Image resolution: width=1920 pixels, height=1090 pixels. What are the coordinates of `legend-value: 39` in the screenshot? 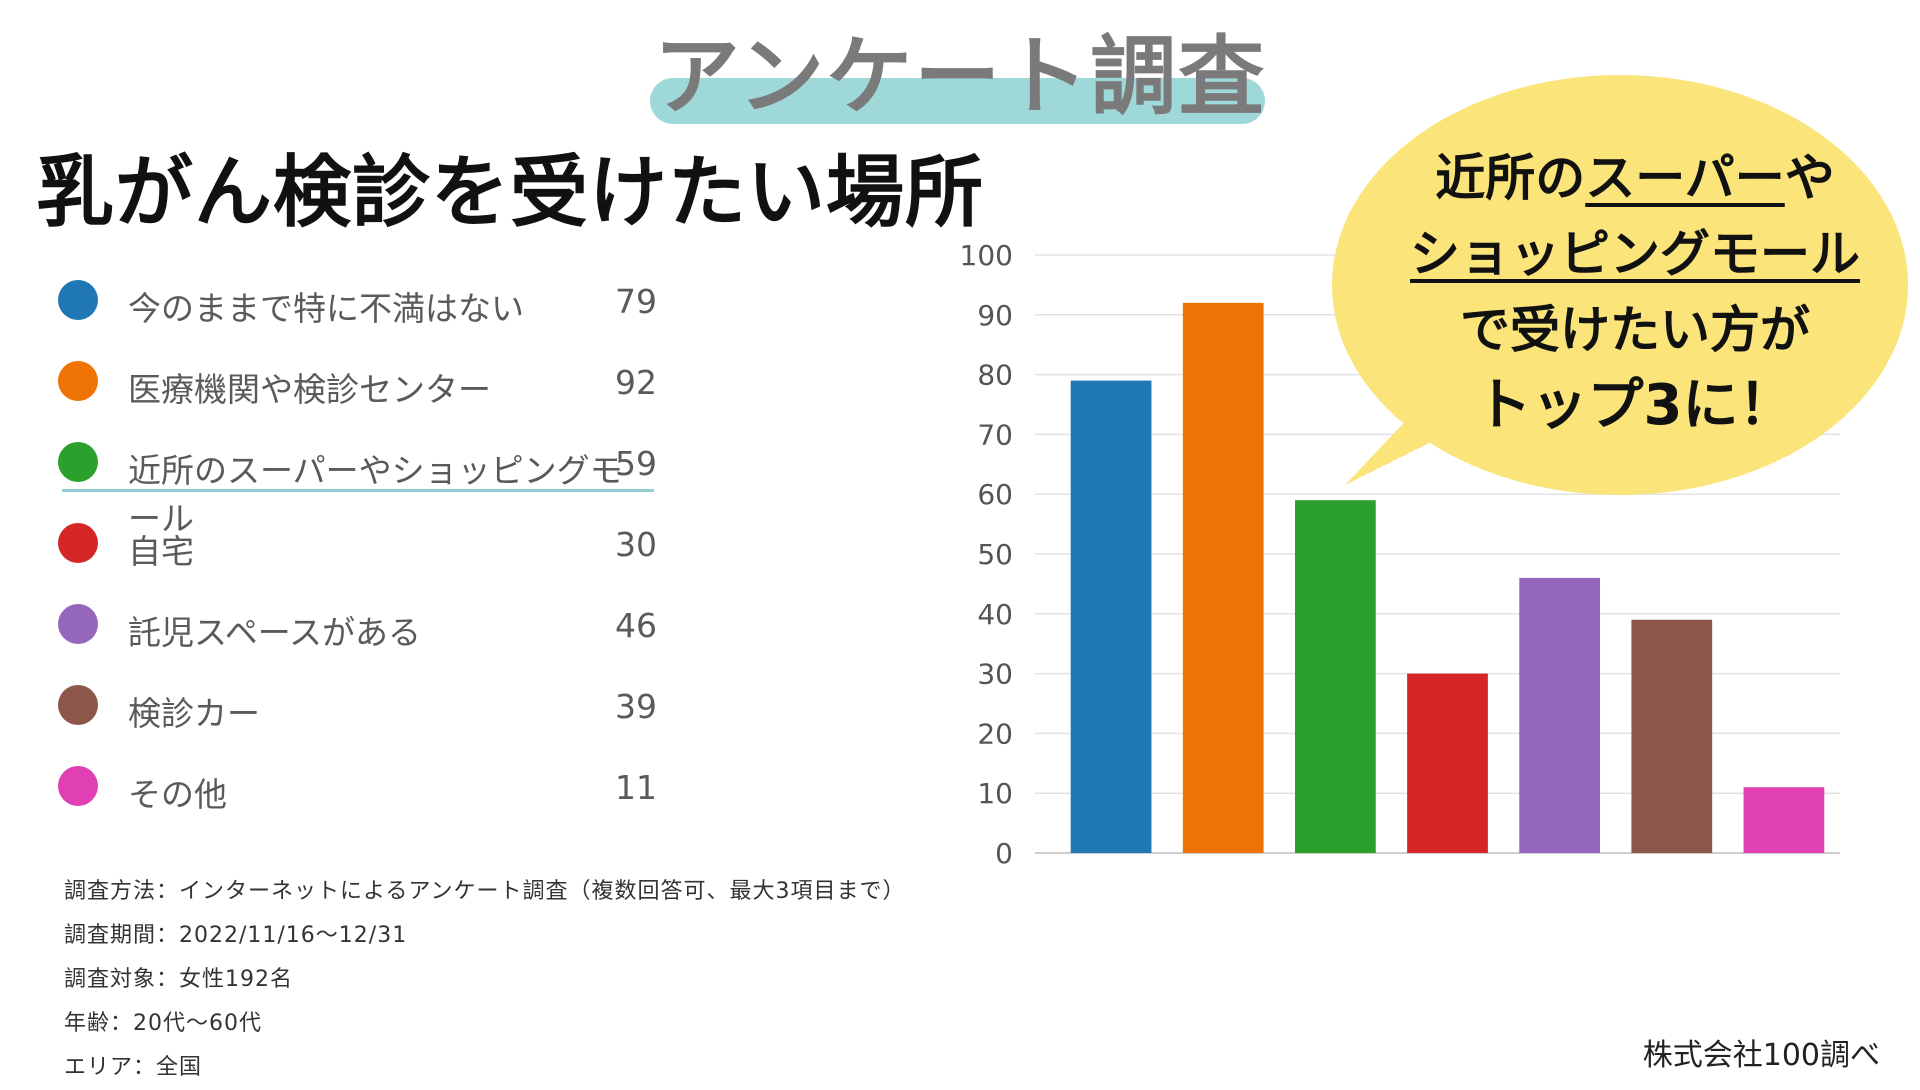 It's located at (636, 706).